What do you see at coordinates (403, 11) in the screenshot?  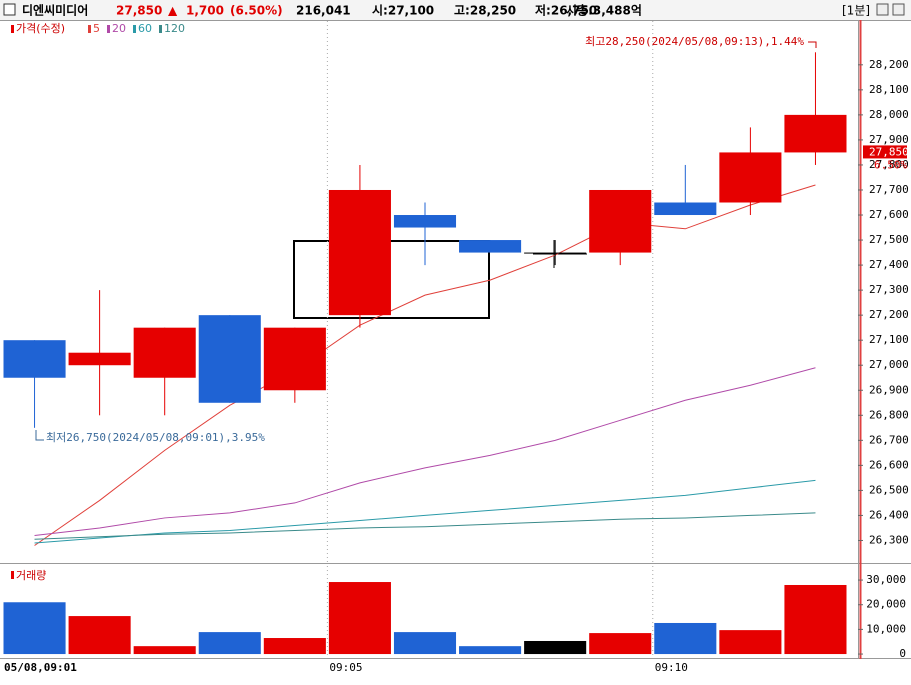 I see `open: 시:27,100` at bounding box center [403, 11].